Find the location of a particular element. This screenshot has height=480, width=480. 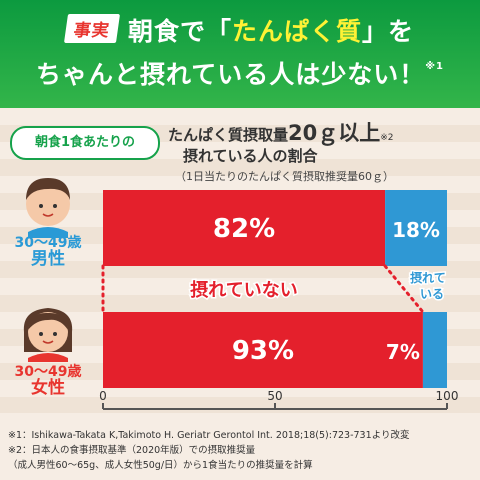

bar-label-not-enough-1: 93% is located at coordinates (263, 351).